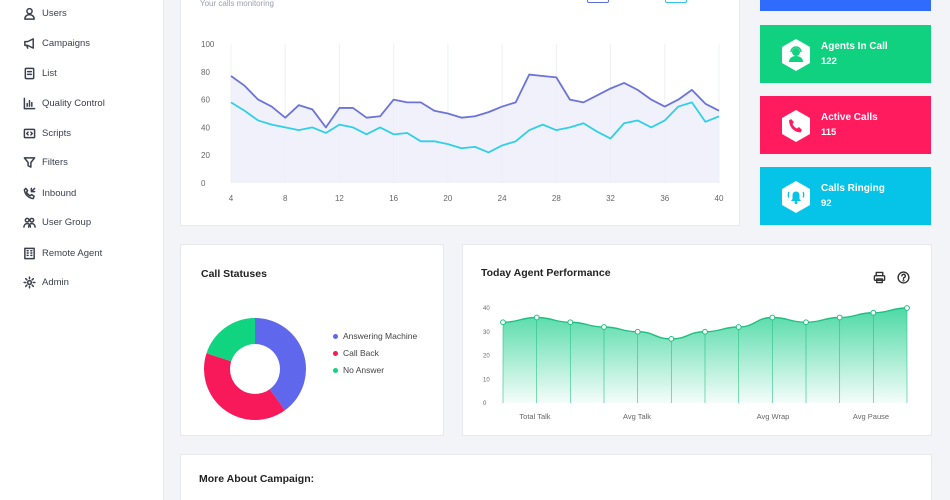  I want to click on legend-item: No Answer, so click(358, 370).